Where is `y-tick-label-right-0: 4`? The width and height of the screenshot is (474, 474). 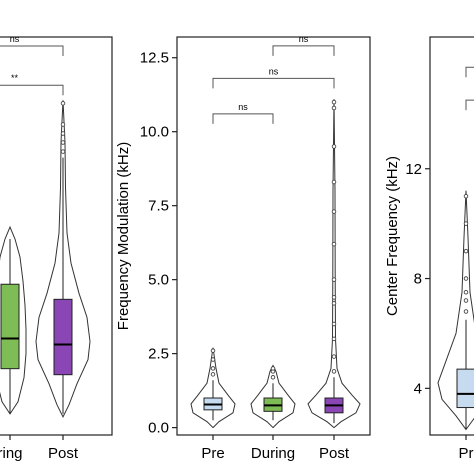
y-tick-label-right-0: 4 is located at coordinates (418, 388).